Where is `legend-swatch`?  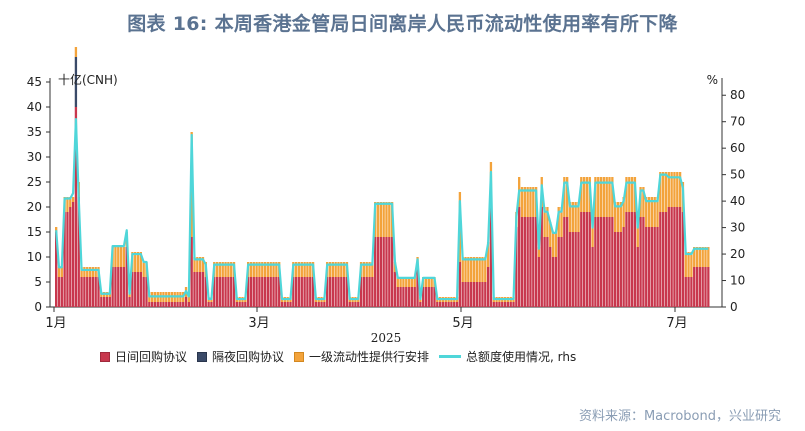 legend-swatch is located at coordinates (202, 356).